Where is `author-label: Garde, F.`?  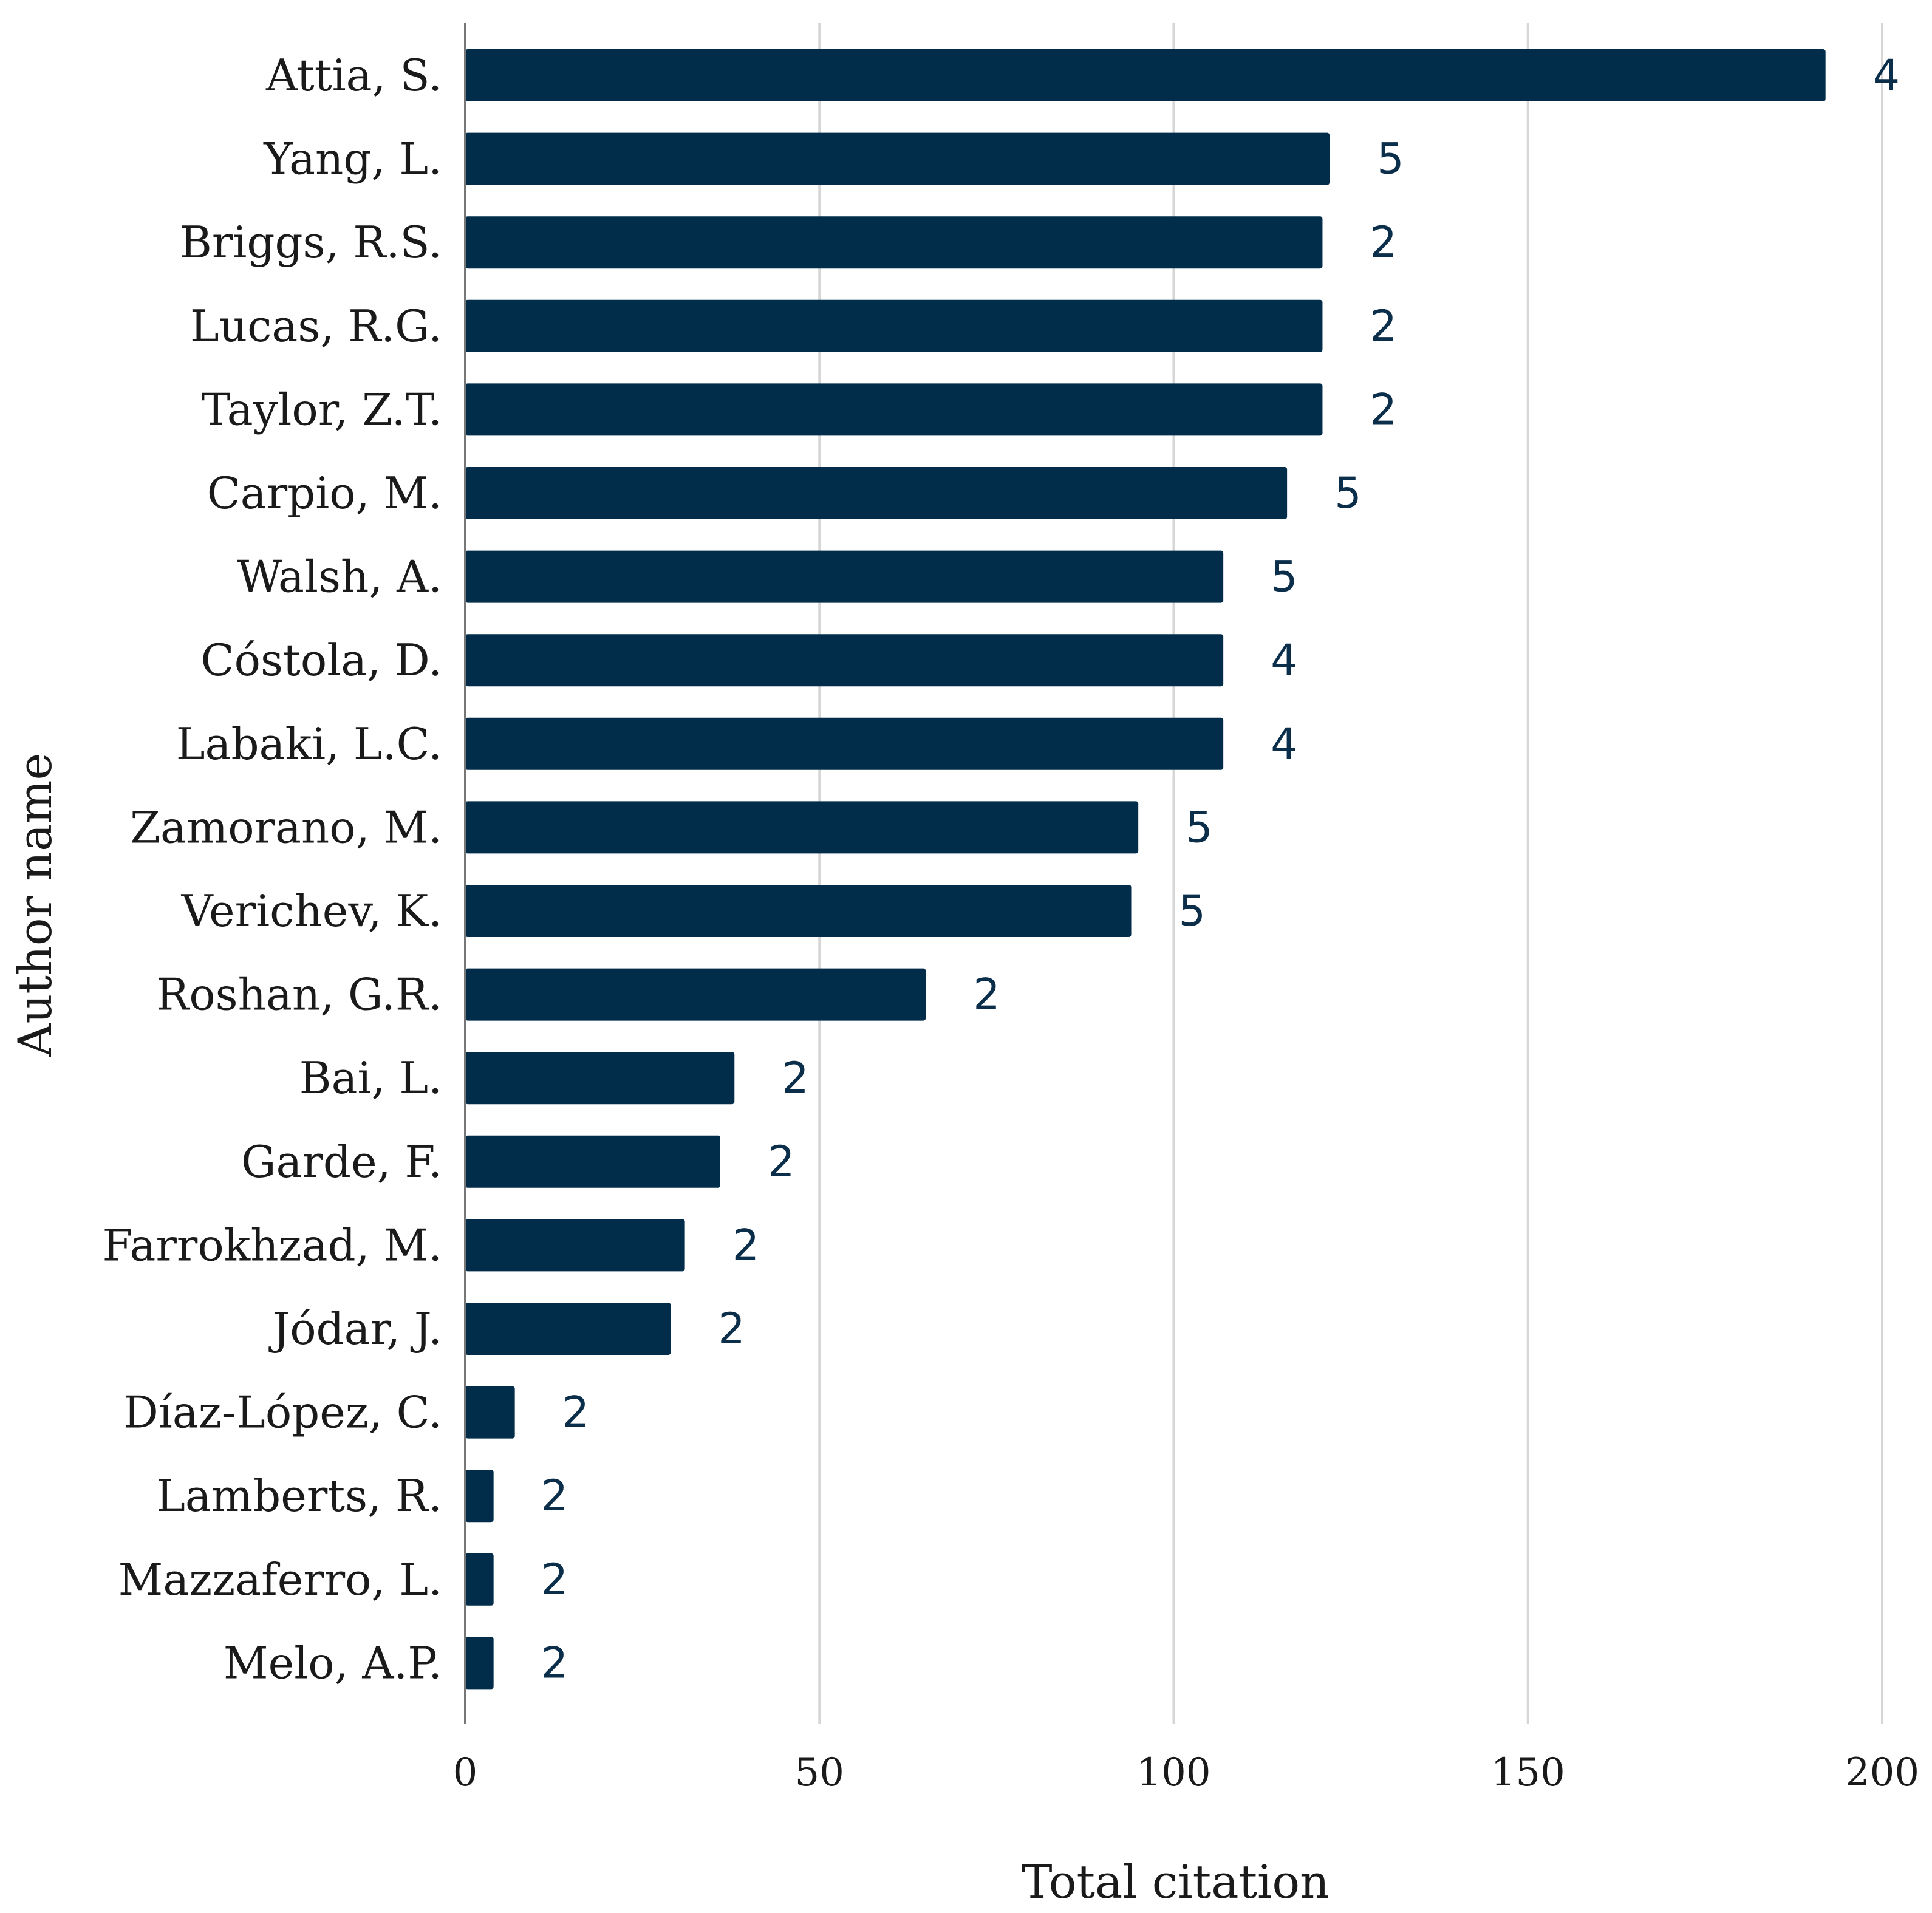
author-label: Garde, F. is located at coordinates (341, 1161).